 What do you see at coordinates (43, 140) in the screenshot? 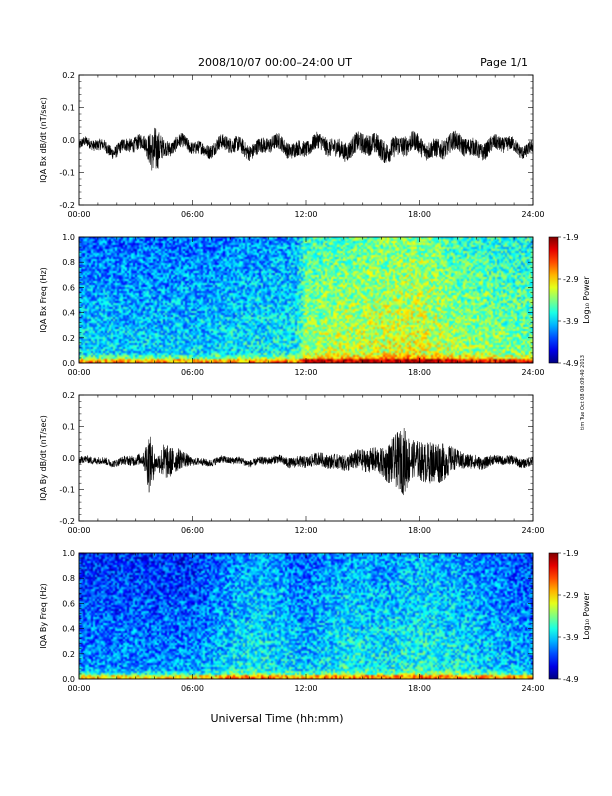
I see `y-axis-label: IQA Bx dB/dt (nT/sec)` at bounding box center [43, 140].